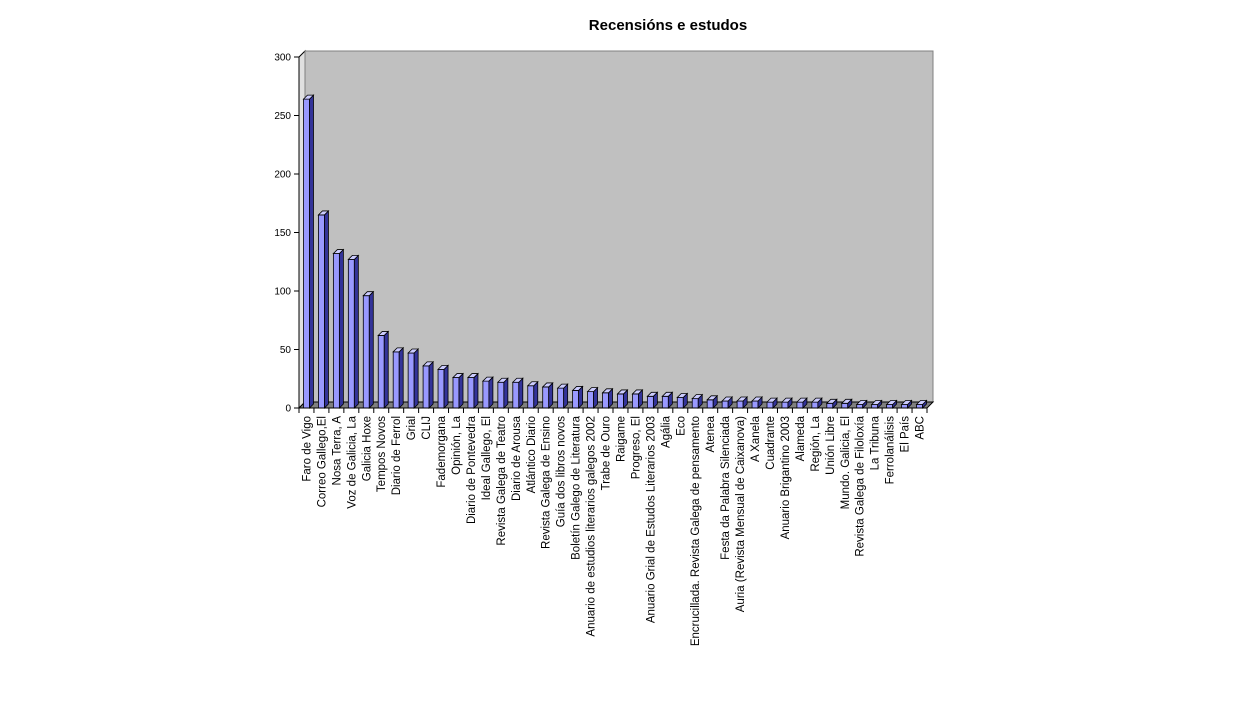 The width and height of the screenshot is (1244, 711). What do you see at coordinates (876, 442) in the screenshot?
I see `x-tick-label: La Tribuna` at bounding box center [876, 442].